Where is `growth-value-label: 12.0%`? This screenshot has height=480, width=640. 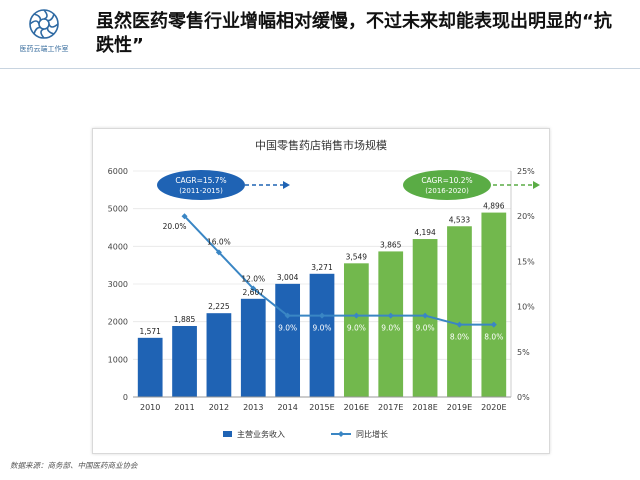
growth-value-label: 12.0% is located at coordinates (253, 279).